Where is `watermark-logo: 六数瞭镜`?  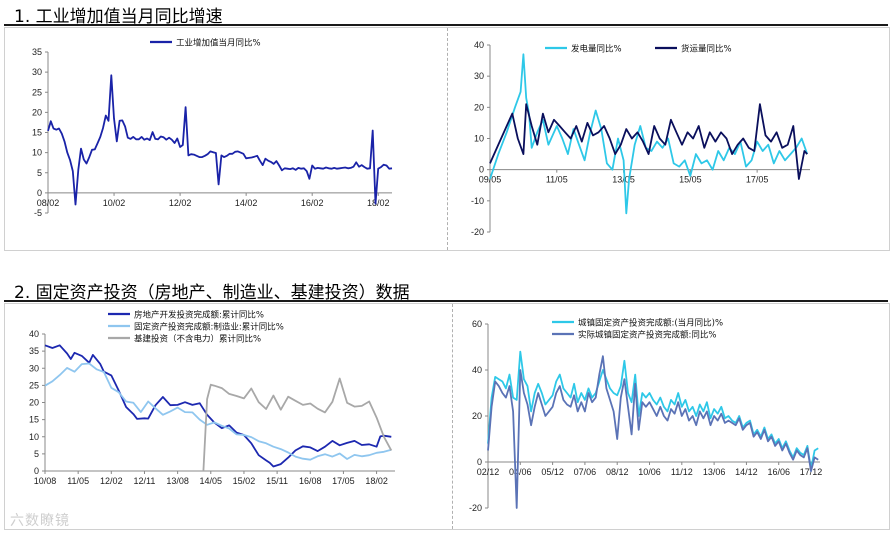 watermark-logo: 六数瞭镜 is located at coordinates (40, 521).